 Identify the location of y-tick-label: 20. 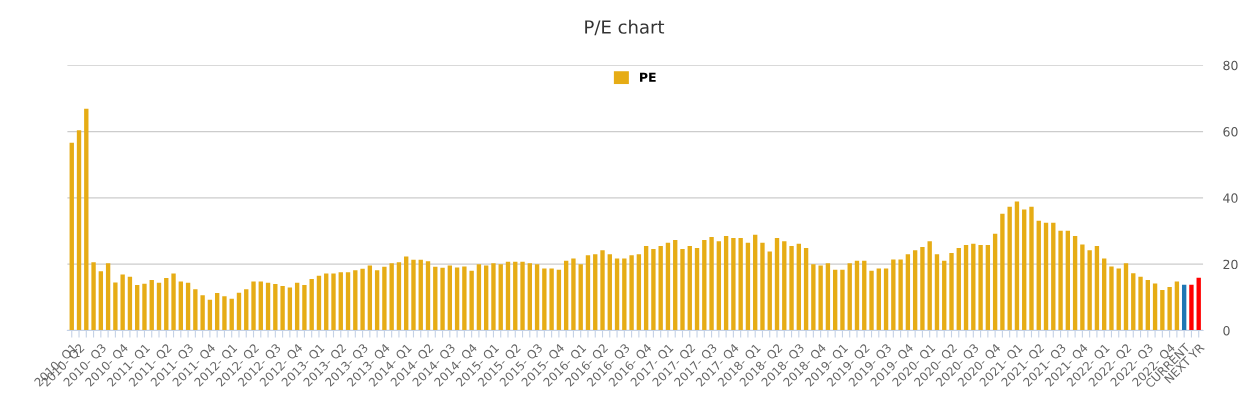
(1230, 264).